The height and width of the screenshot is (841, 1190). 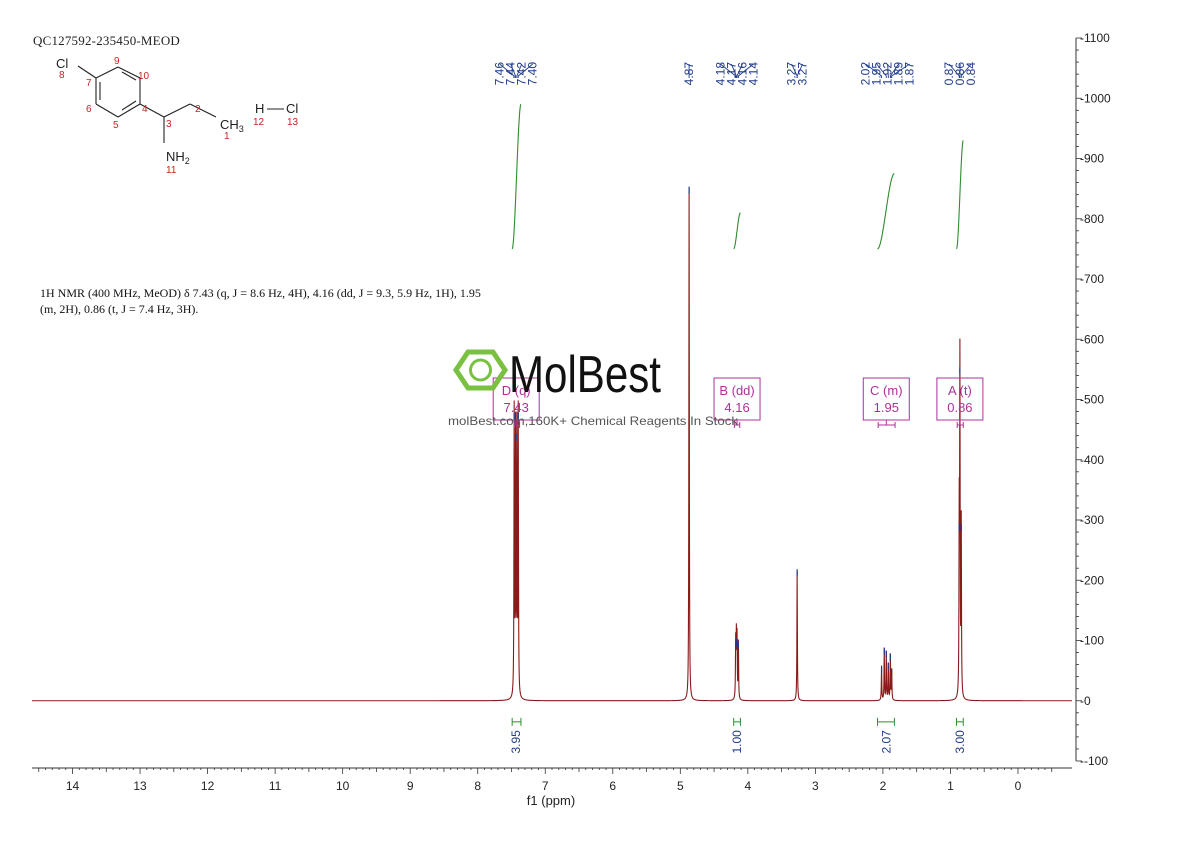 I want to click on y-tick-label: -900, so click(x=1092, y=159).